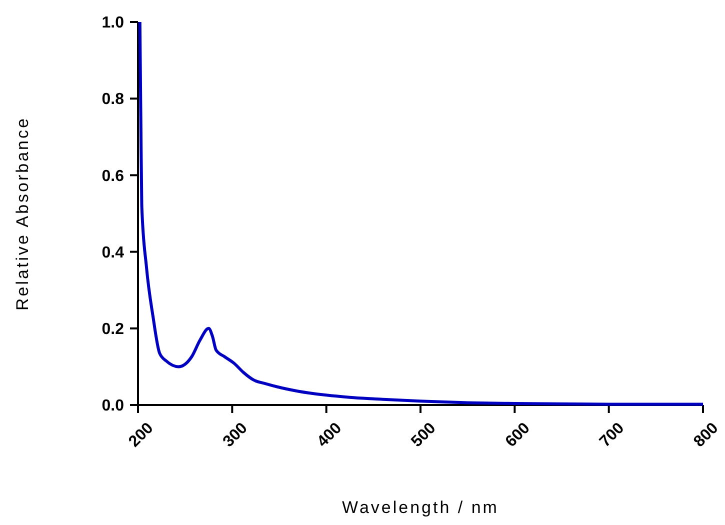 This screenshot has width=725, height=525. Describe the element at coordinates (706, 435) in the screenshot. I see `x-tick-label: 800` at that location.